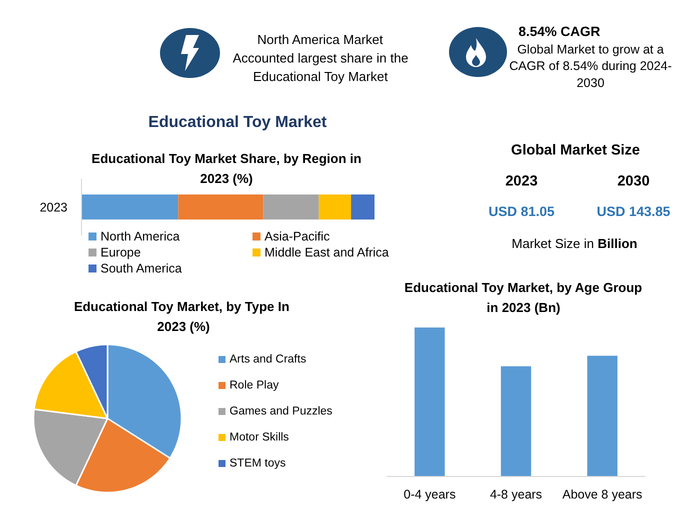 Image resolution: width=700 pixels, height=522 pixels. I want to click on text: North America Market Accounted largest share in the Educational Toy Market, so click(320, 58).